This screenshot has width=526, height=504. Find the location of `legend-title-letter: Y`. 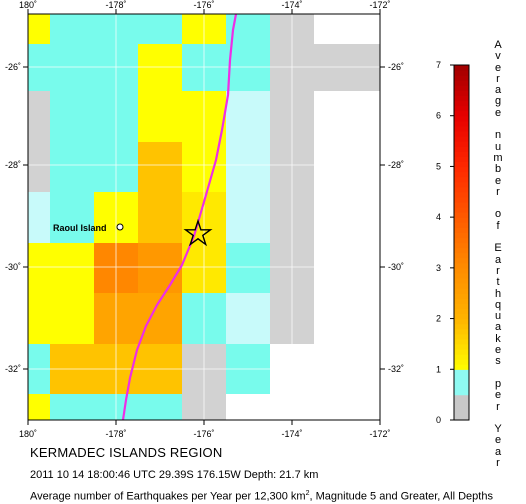

legend-title-letter: Y is located at coordinates (498, 429).